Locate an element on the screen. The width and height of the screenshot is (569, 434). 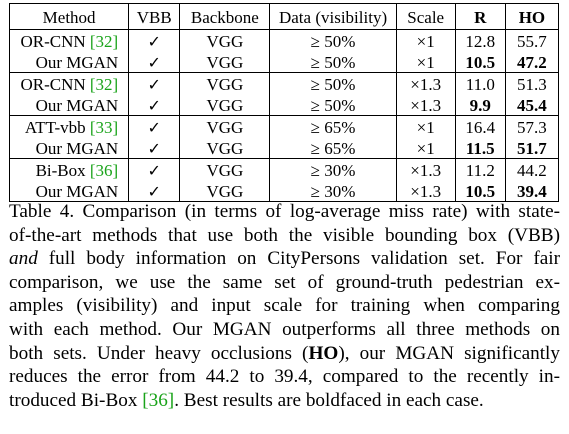
cell-ho: 45.4 is located at coordinates (532, 105).